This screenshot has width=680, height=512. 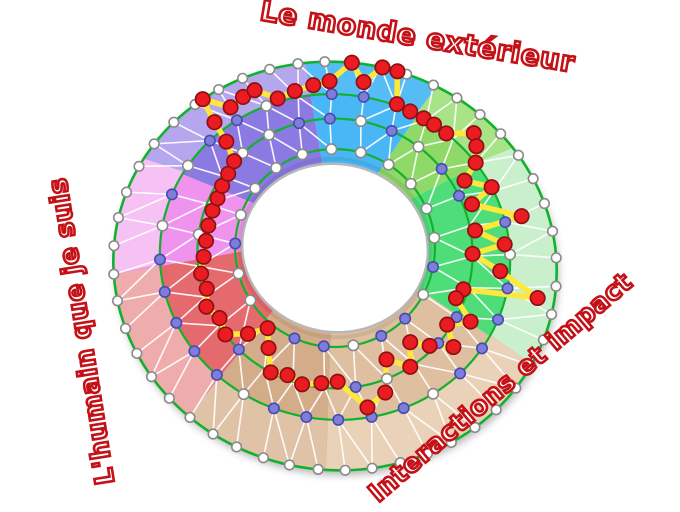 I want to click on sector-band-red, so click(x=166, y=340).